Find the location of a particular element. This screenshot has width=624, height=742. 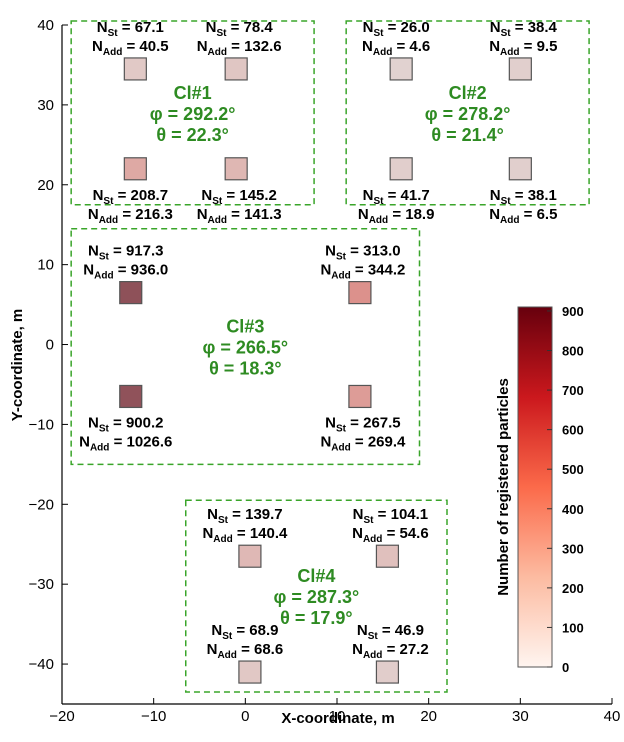

x-tick-label: 40 is located at coordinates (612, 716).